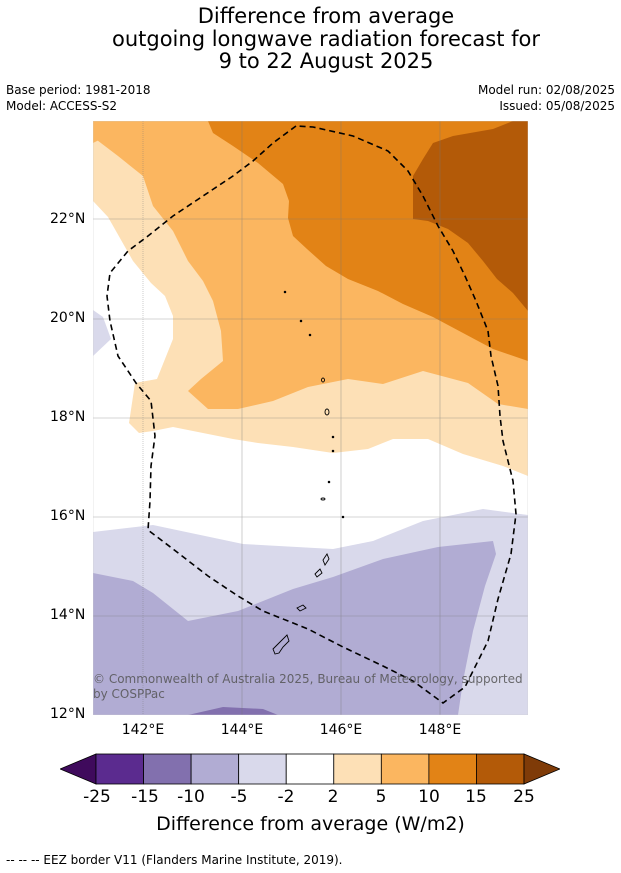 The height and width of the screenshot is (873, 621). I want to click on lat-label-14n: 14°N, so click(68, 615).